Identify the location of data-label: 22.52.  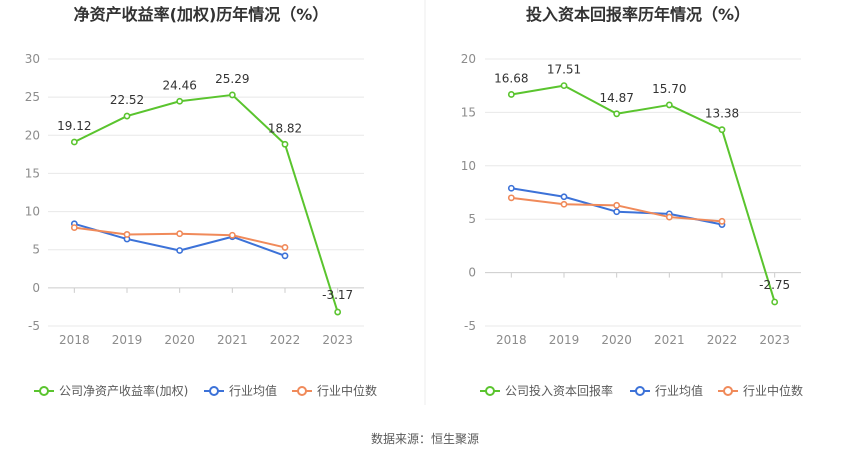
(127, 100).